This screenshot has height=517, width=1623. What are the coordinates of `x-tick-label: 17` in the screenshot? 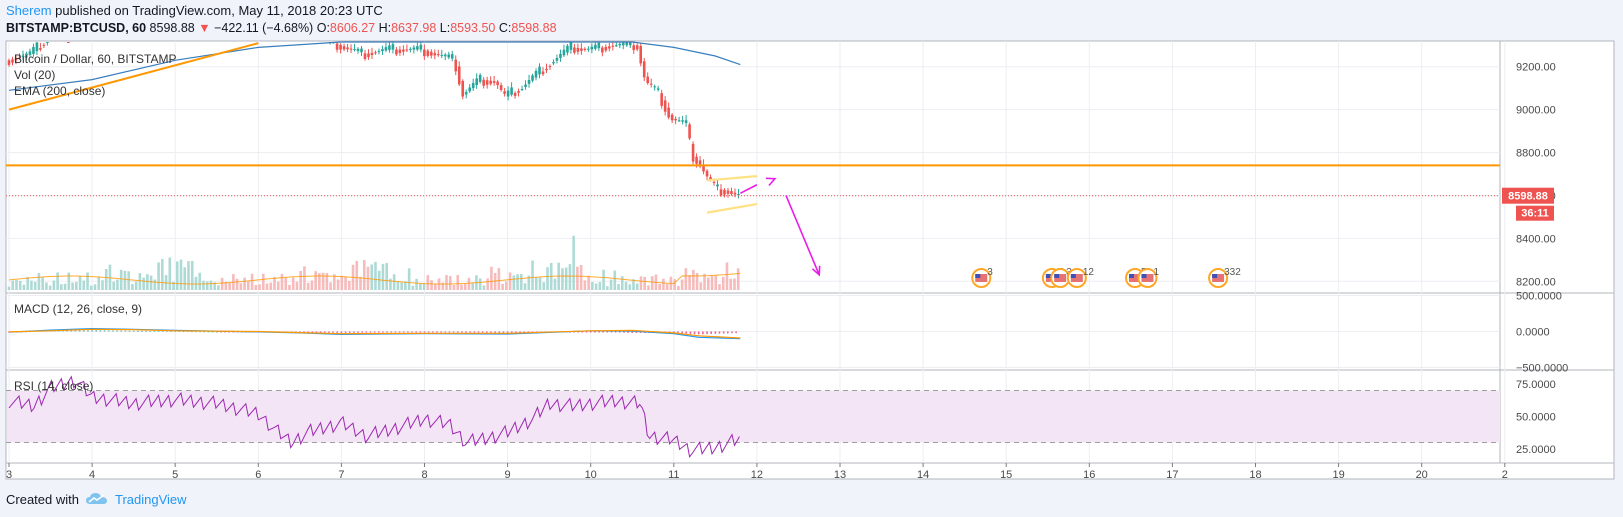 It's located at (1172, 475).